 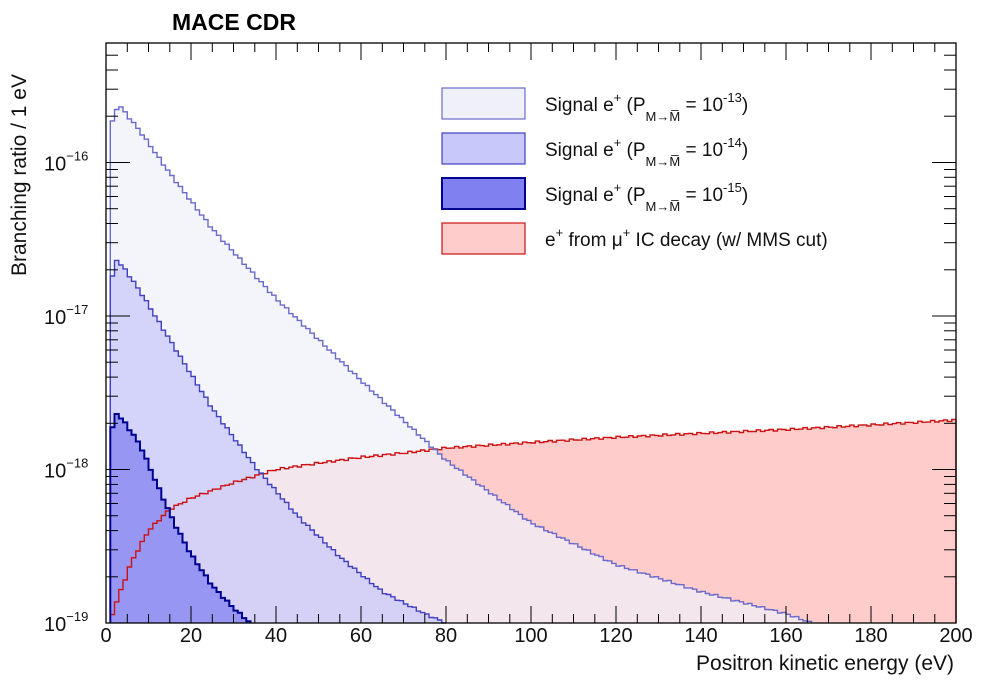 I want to click on x-axis-label: Positron kinetic energy (eV), so click(x=825, y=663).